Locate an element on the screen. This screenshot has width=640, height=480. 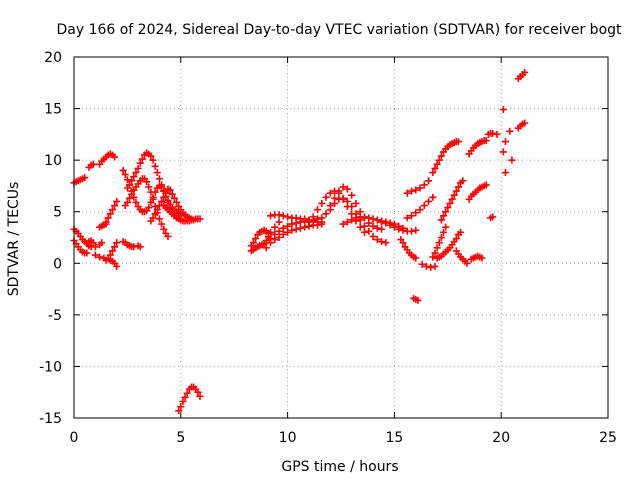
series-arc-g is located at coordinates (99, 256).